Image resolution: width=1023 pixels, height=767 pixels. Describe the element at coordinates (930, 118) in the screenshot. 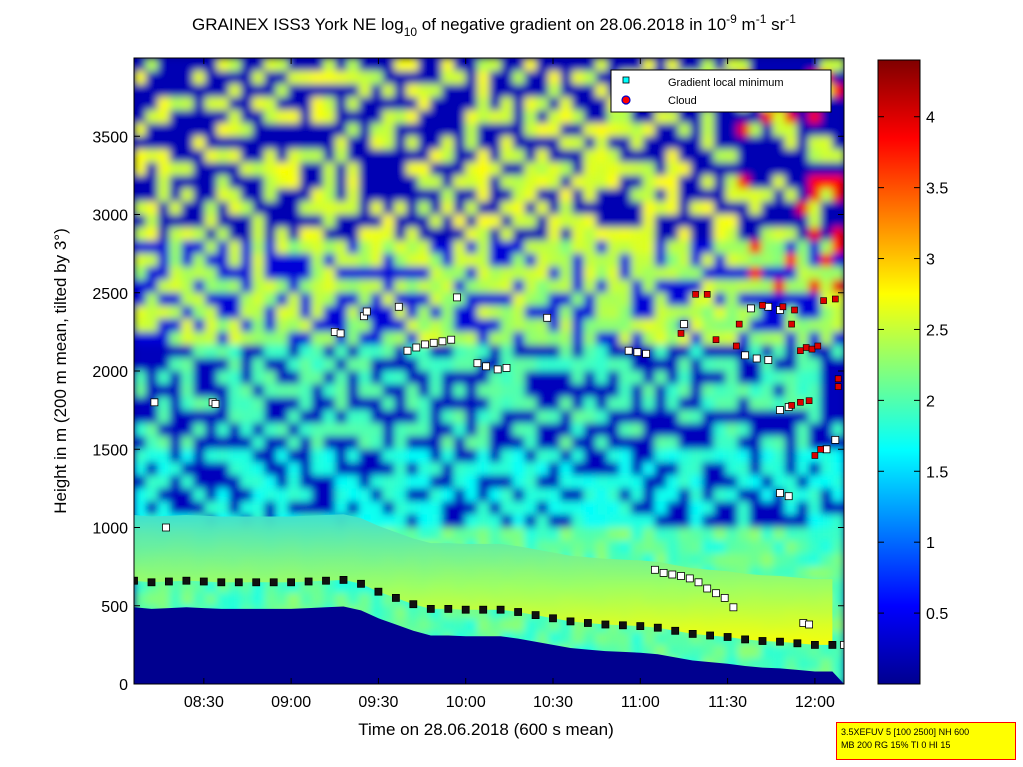

I see `colorbar-tick-label: 4` at that location.